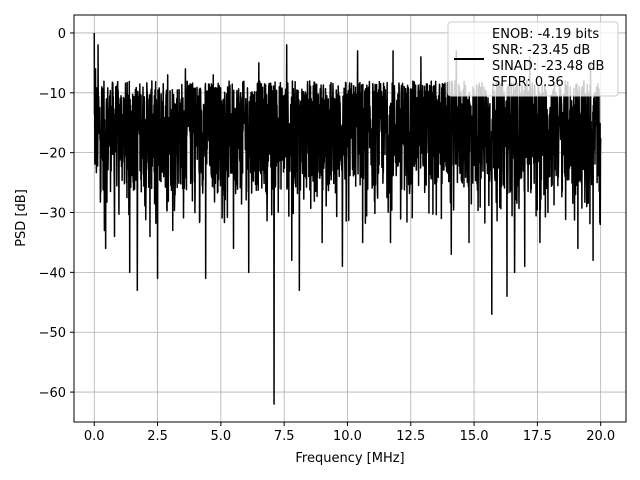  What do you see at coordinates (21, 218) in the screenshot?
I see `y-axis-label: PSD [dB]` at bounding box center [21, 218].